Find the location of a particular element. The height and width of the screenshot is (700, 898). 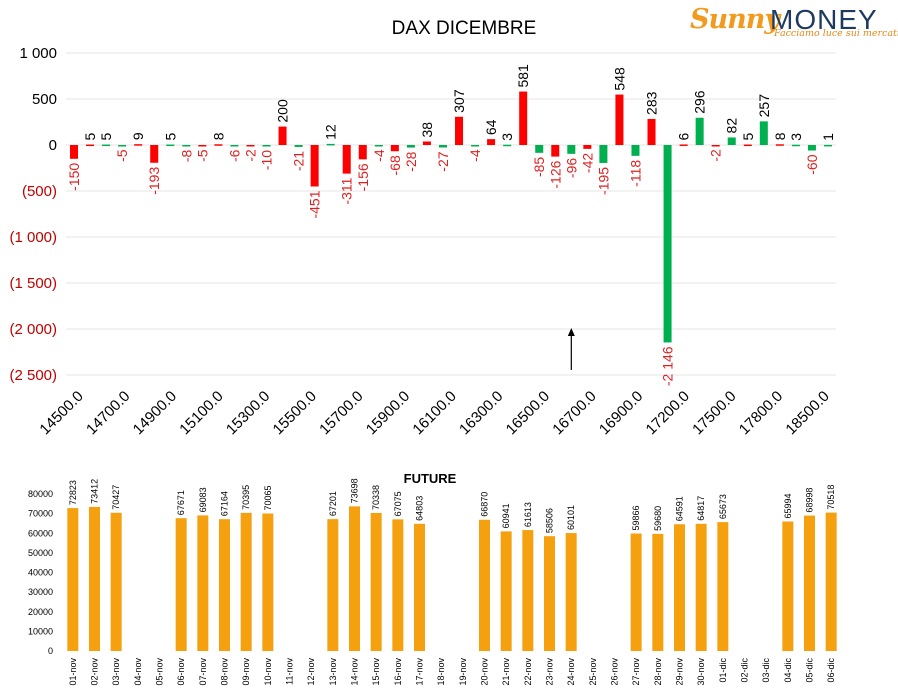

bar-value-label: 9 is located at coordinates (138, 136).